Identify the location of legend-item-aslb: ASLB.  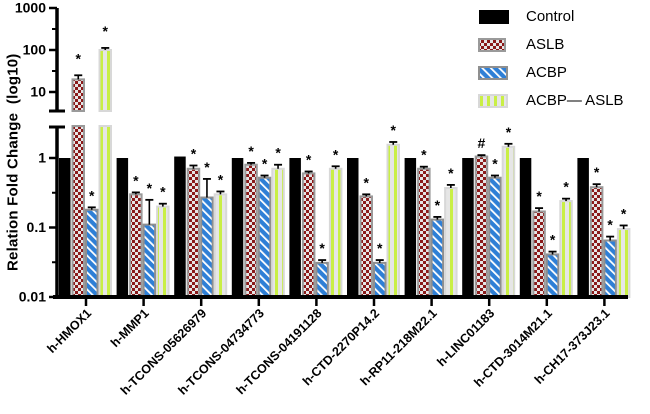
(551, 44).